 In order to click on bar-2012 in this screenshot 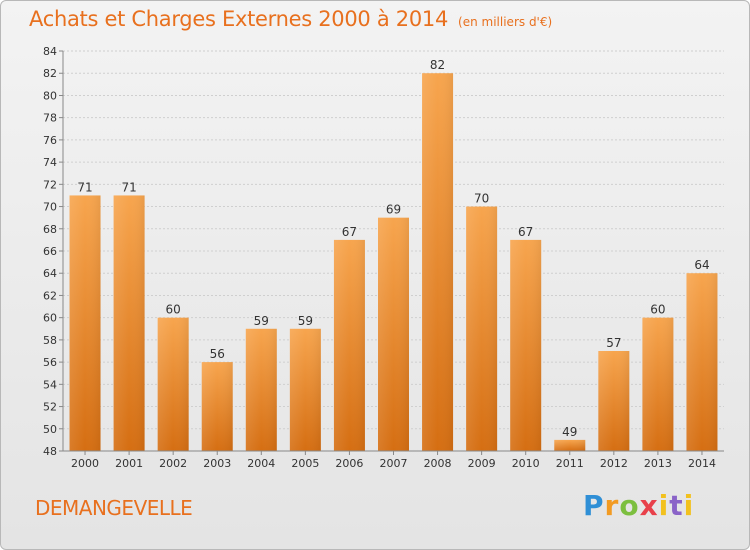, I will do `click(614, 401)`.